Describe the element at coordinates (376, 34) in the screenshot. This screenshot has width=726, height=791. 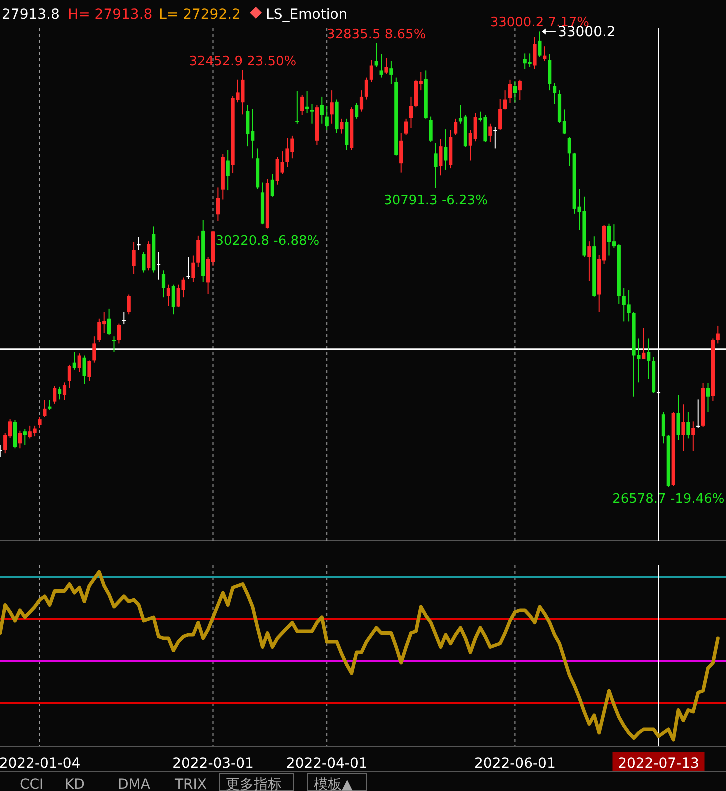
I see `annotation: 32835.5 8.65%` at that location.